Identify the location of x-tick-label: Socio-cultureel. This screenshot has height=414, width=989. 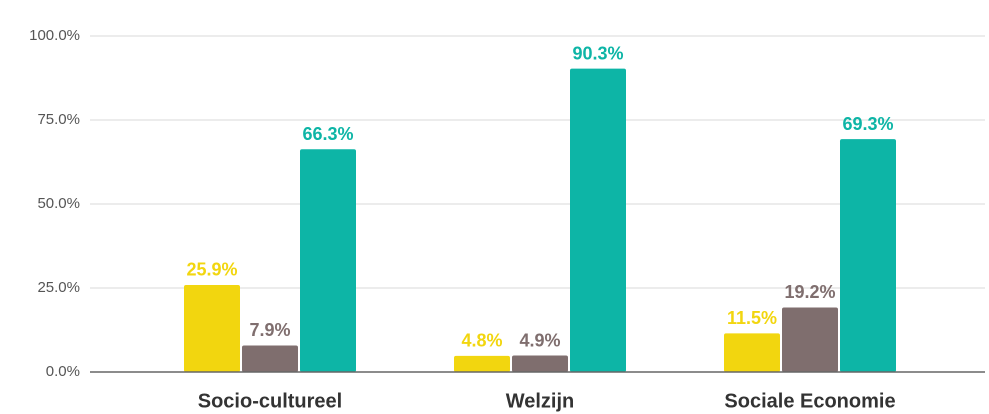
(270, 401).